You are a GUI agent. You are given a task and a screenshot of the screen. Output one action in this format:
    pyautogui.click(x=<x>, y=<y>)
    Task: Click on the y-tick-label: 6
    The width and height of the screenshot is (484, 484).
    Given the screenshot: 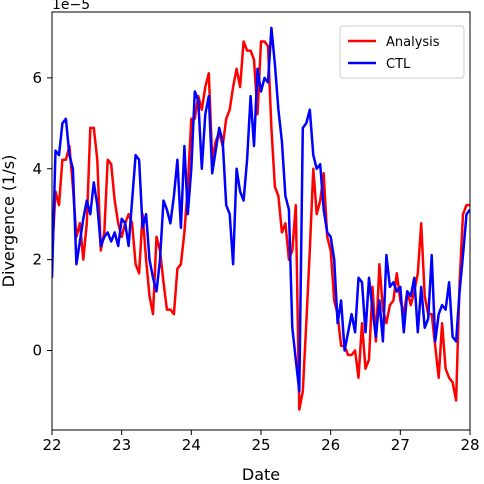 What is the action you would take?
    pyautogui.click(x=37, y=78)
    